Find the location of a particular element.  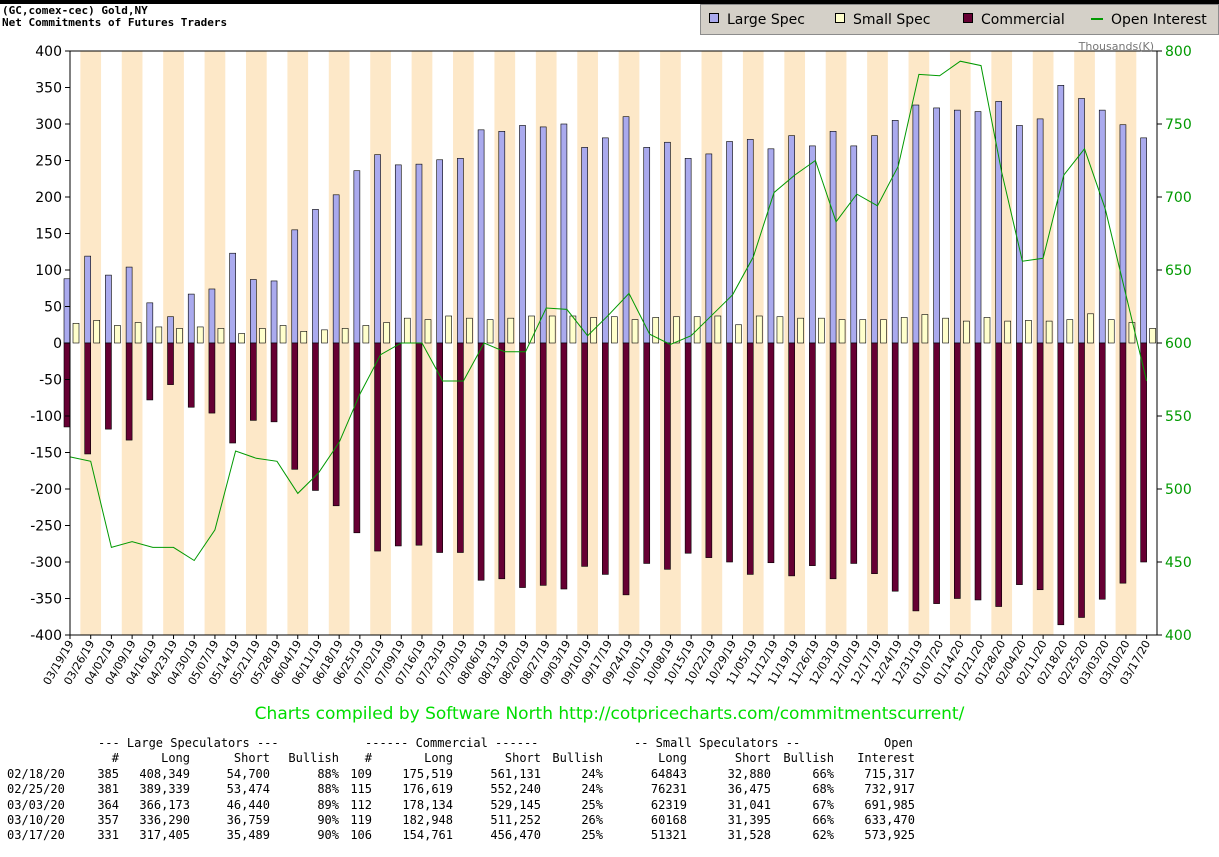

table-cell: 408,349 is located at coordinates (164, 774).